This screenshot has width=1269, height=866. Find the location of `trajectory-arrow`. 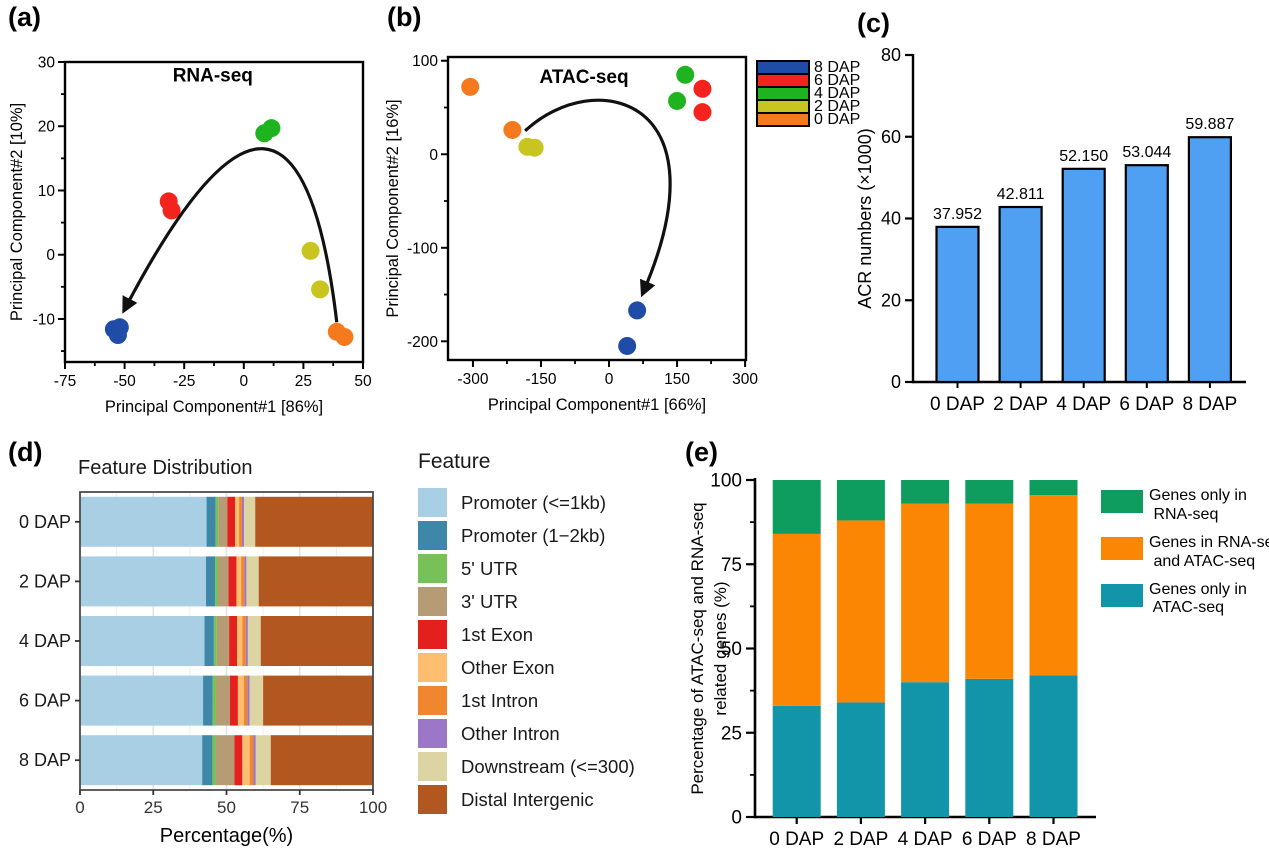

trajectory-arrow is located at coordinates (230, 235).